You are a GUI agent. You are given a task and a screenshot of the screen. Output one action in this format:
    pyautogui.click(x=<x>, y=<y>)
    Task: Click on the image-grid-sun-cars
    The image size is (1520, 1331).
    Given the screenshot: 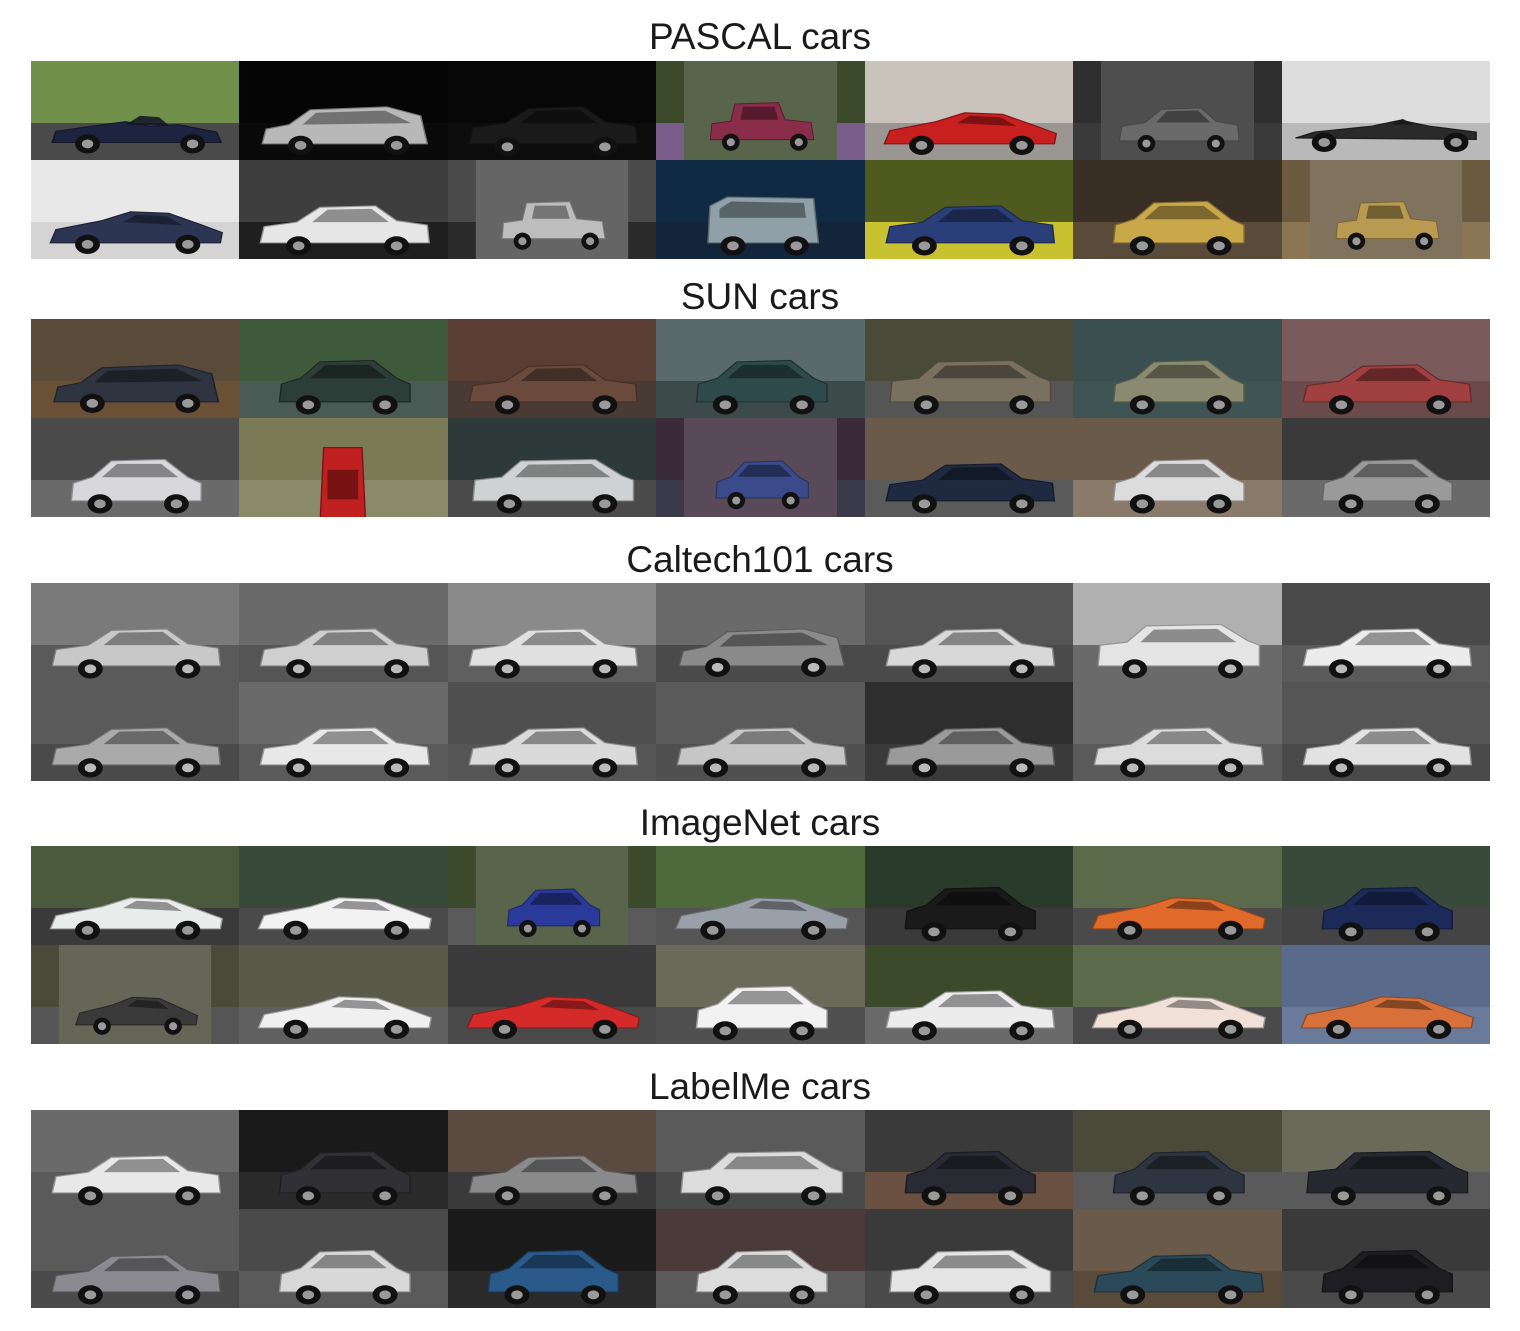 What is the action you would take?
    pyautogui.click(x=760, y=418)
    